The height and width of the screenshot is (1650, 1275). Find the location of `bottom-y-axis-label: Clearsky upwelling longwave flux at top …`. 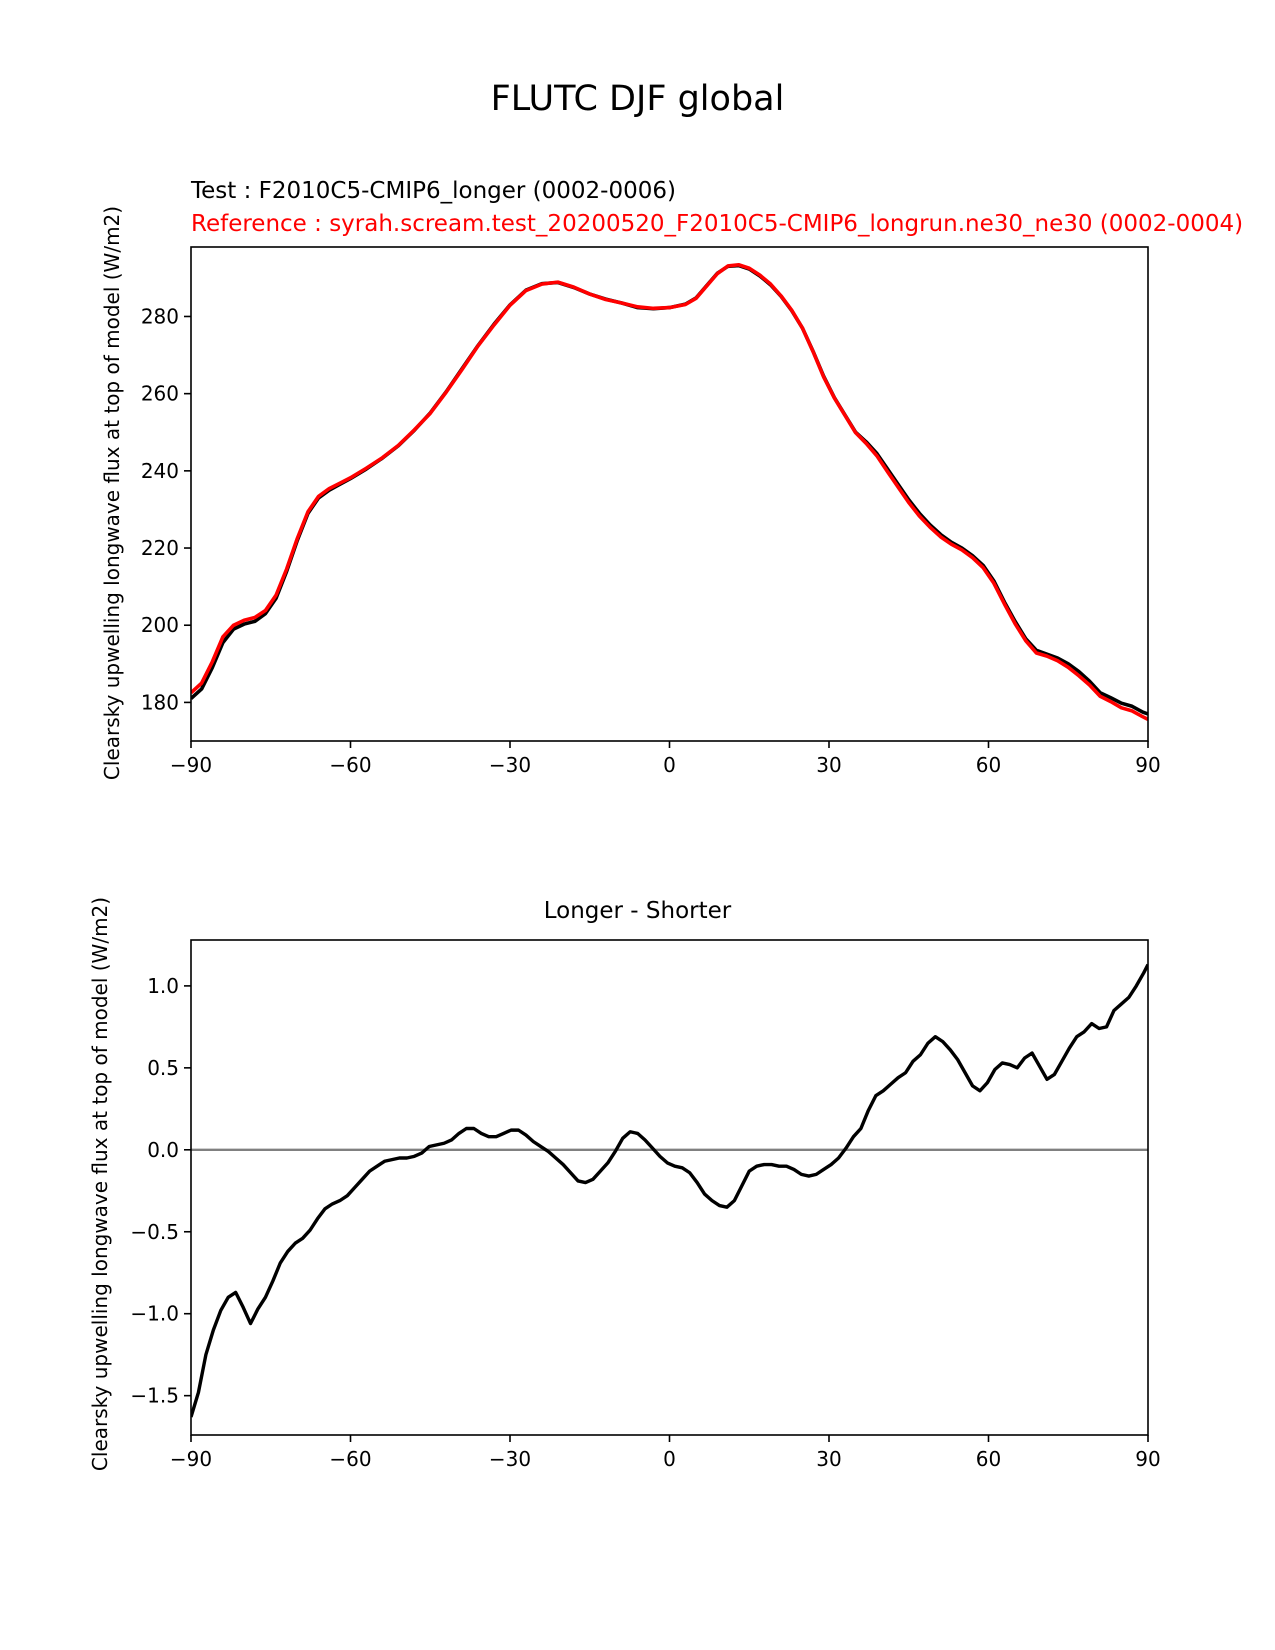

bottom-y-axis-label: Clearsky upwelling longwave flux at top … is located at coordinates (100, 1184).